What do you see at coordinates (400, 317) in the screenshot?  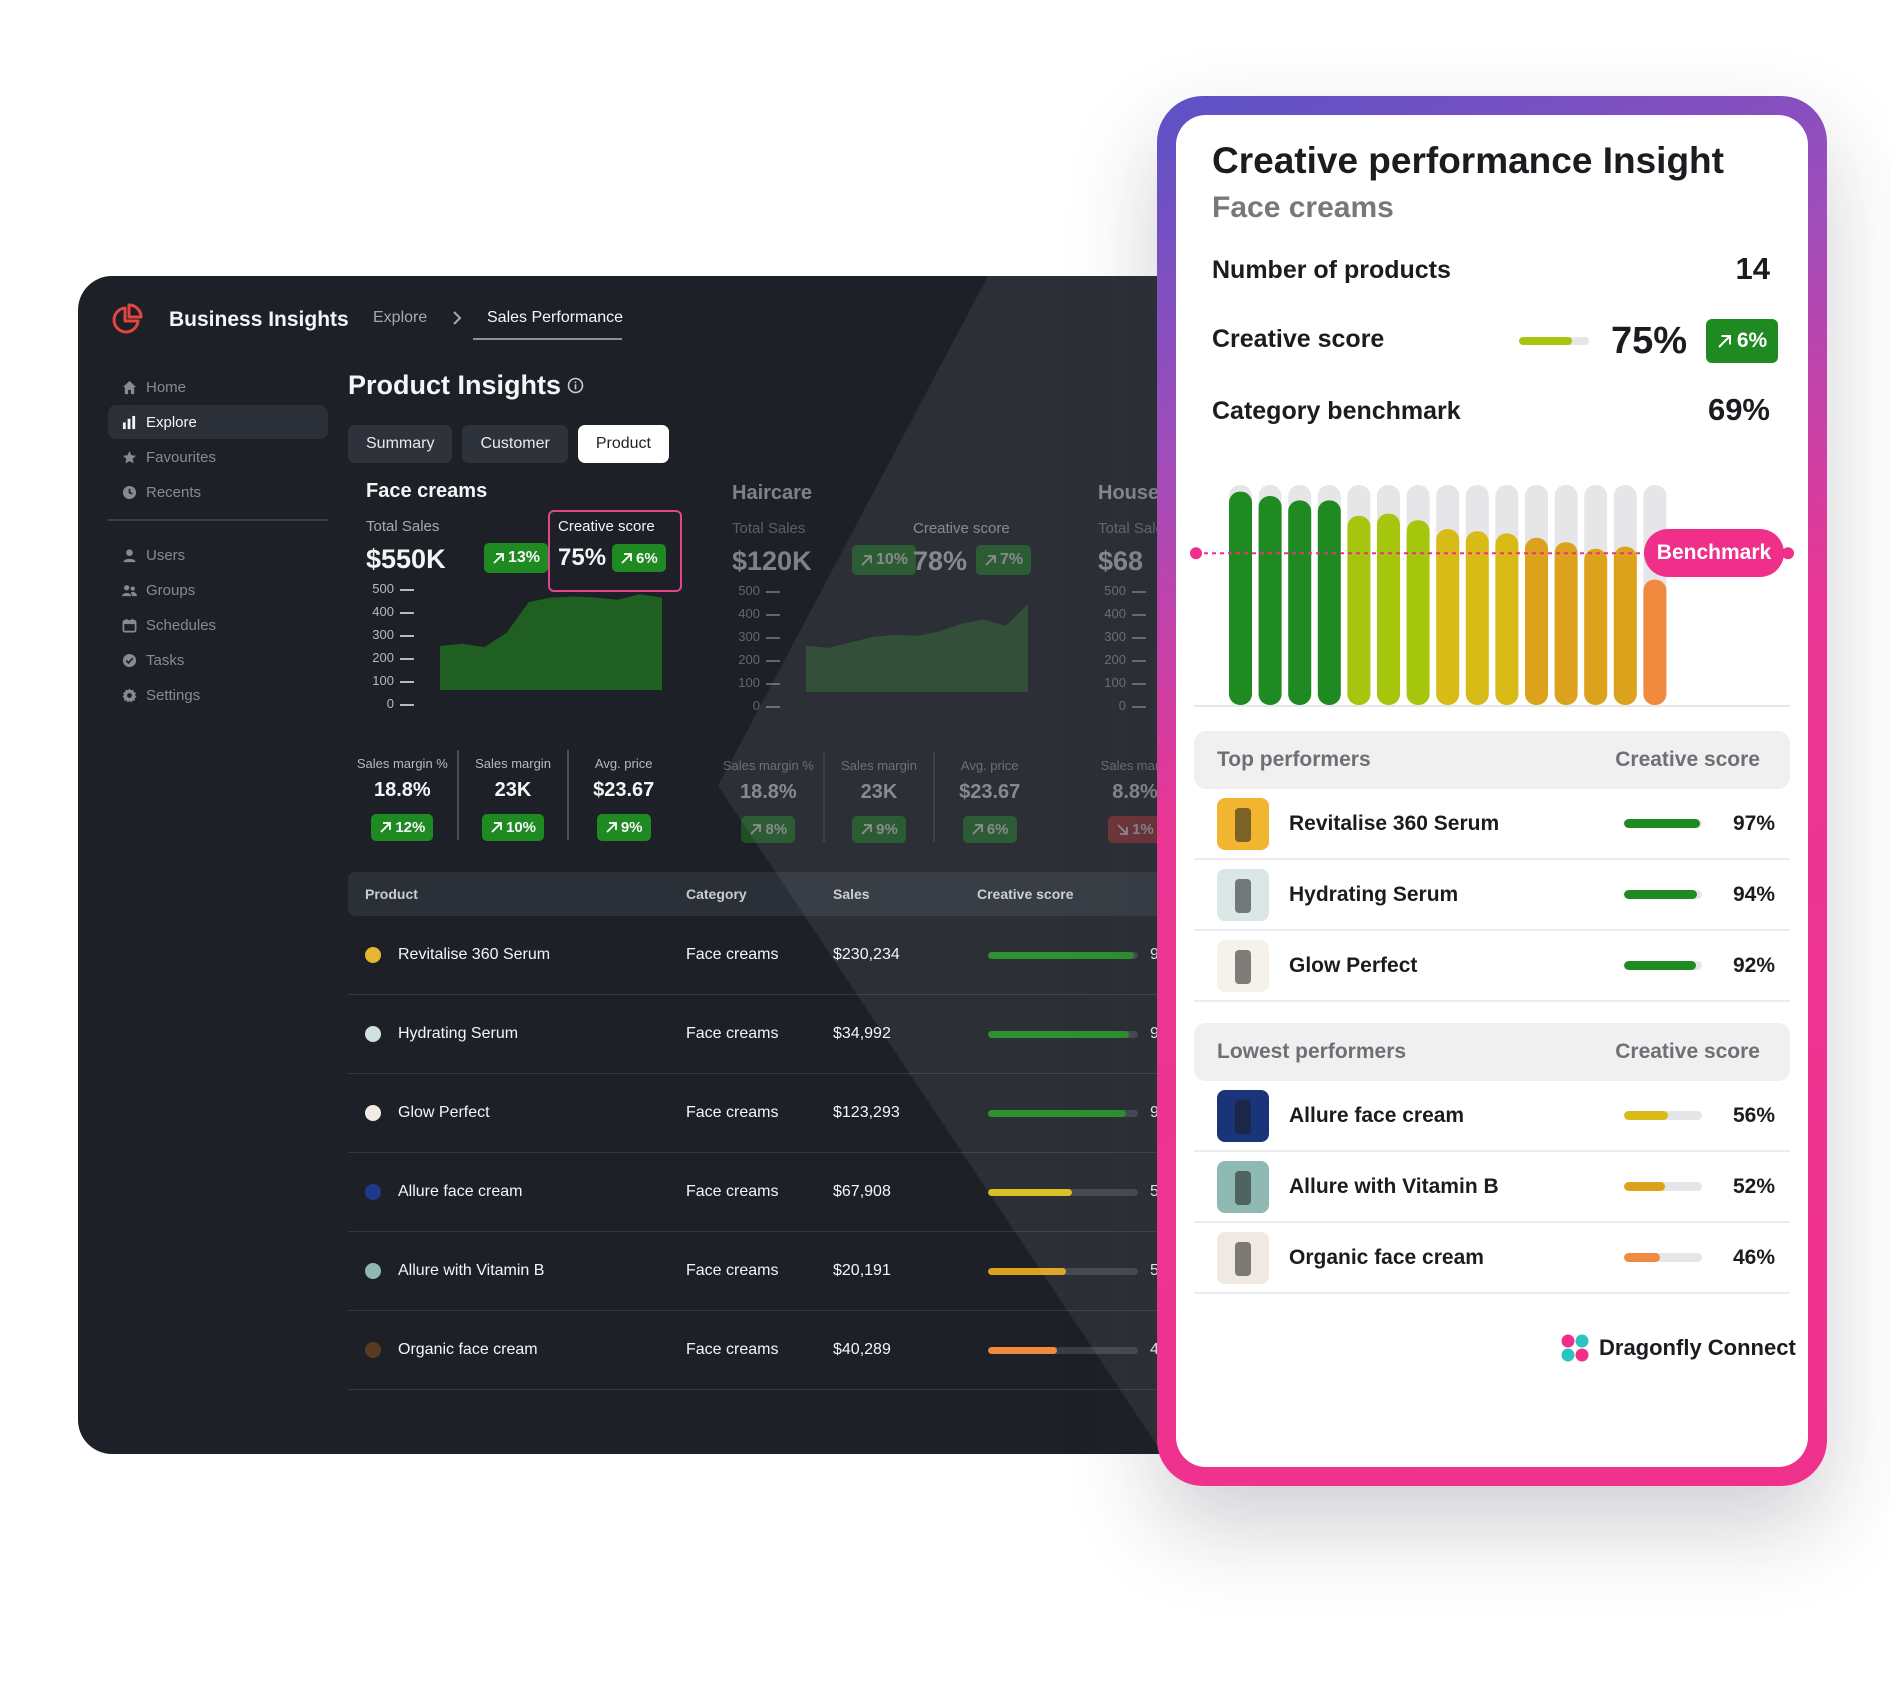 I see `breadcrumb-explore: Explore` at bounding box center [400, 317].